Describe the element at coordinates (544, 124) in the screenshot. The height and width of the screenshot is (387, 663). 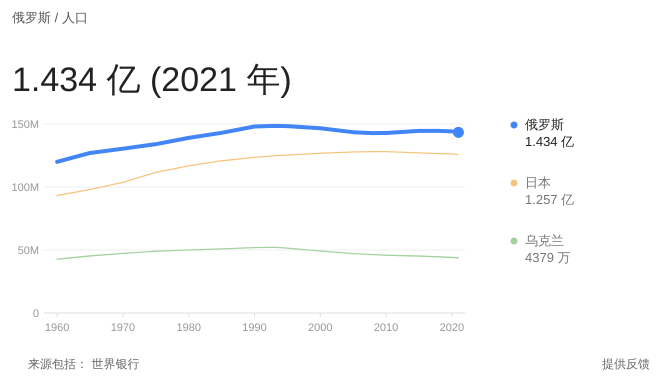
I see `legend-label: 俄罗斯` at that location.